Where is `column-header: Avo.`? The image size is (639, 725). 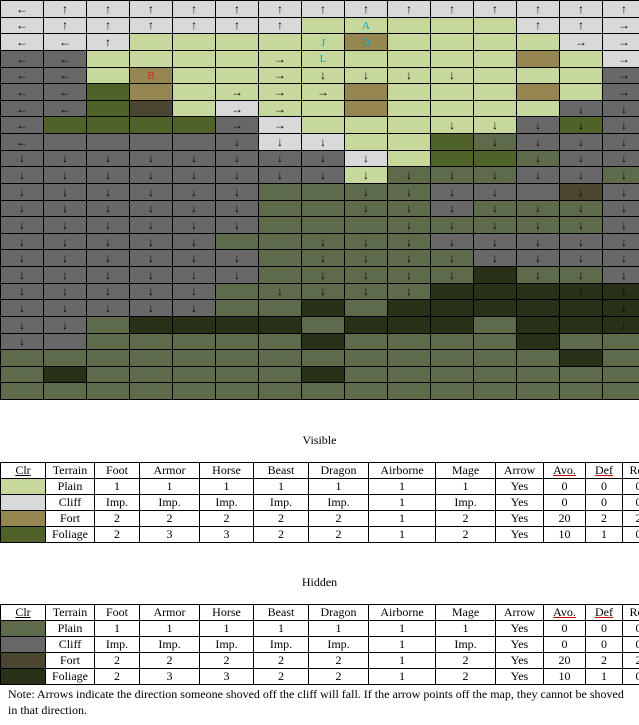 column-header: Avo. is located at coordinates (564, 612).